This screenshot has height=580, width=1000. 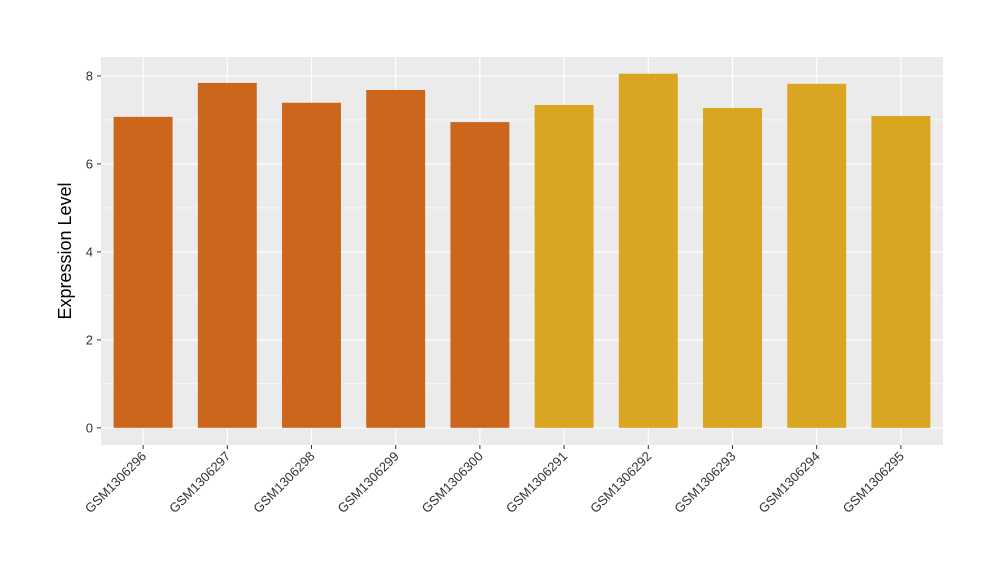 What do you see at coordinates (873, 482) in the screenshot?
I see `x-tick-label: GSM1306295` at bounding box center [873, 482].